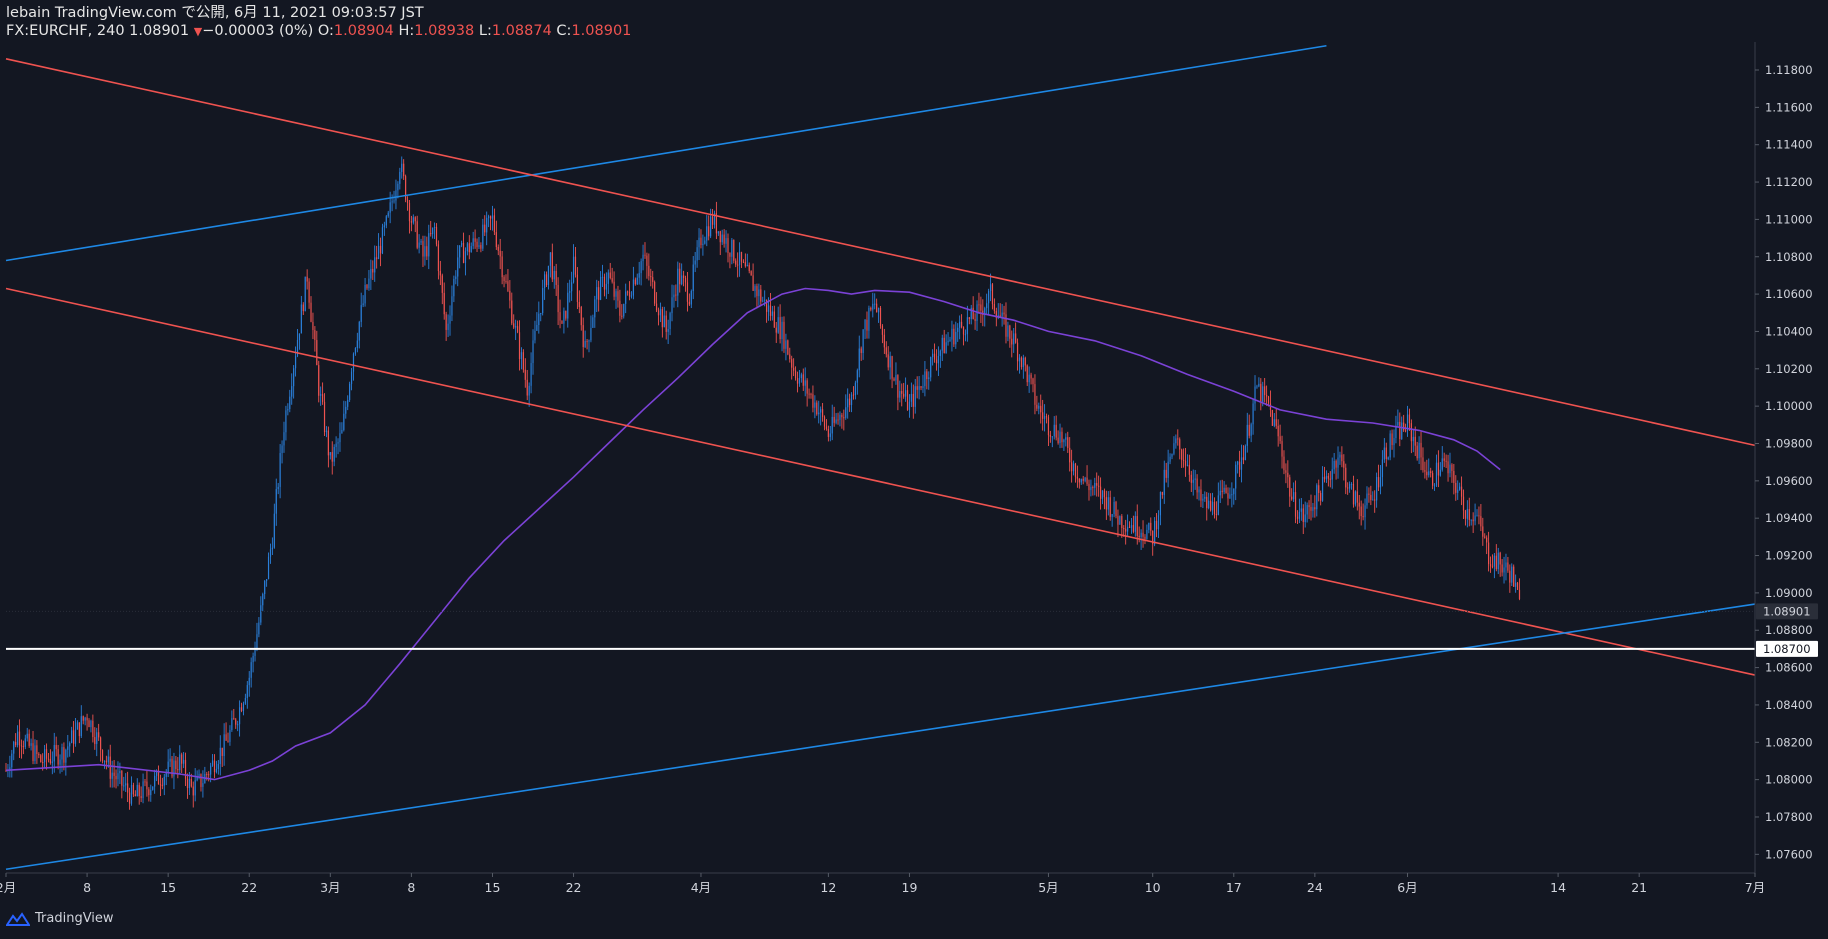  I want to click on x-tick-label: 7月, so click(1755, 887).